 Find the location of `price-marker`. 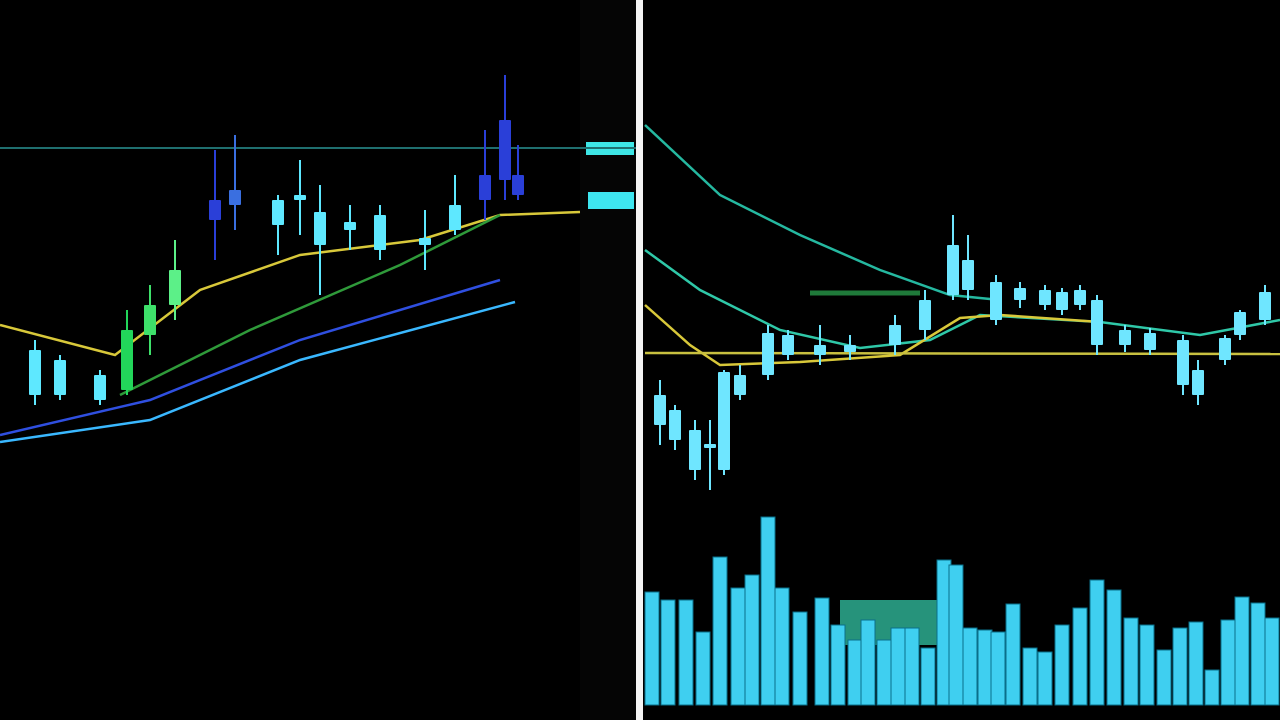

price-marker is located at coordinates (611, 200).